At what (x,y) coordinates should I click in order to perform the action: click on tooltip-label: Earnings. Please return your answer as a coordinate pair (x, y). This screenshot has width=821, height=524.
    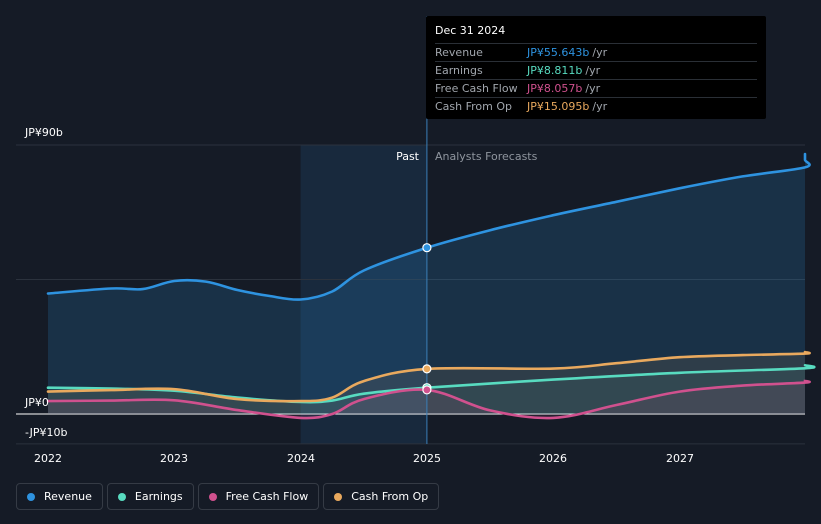
    Looking at the image, I should click on (459, 70).